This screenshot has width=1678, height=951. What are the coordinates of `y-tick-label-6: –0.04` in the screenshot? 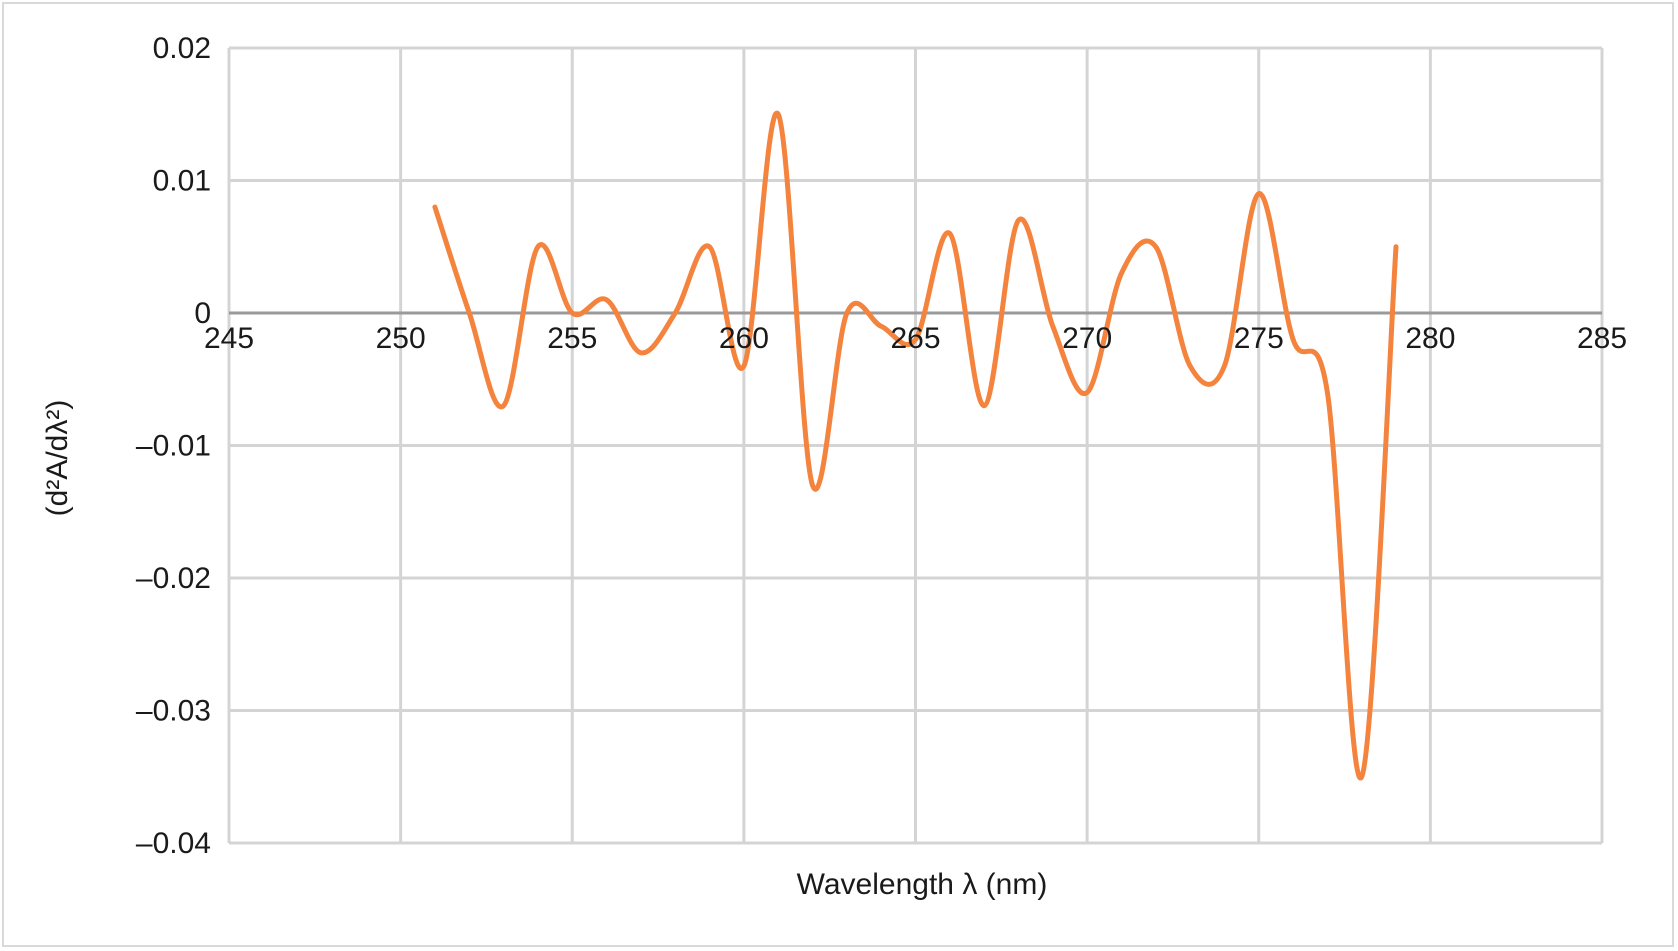 It's located at (173, 843).